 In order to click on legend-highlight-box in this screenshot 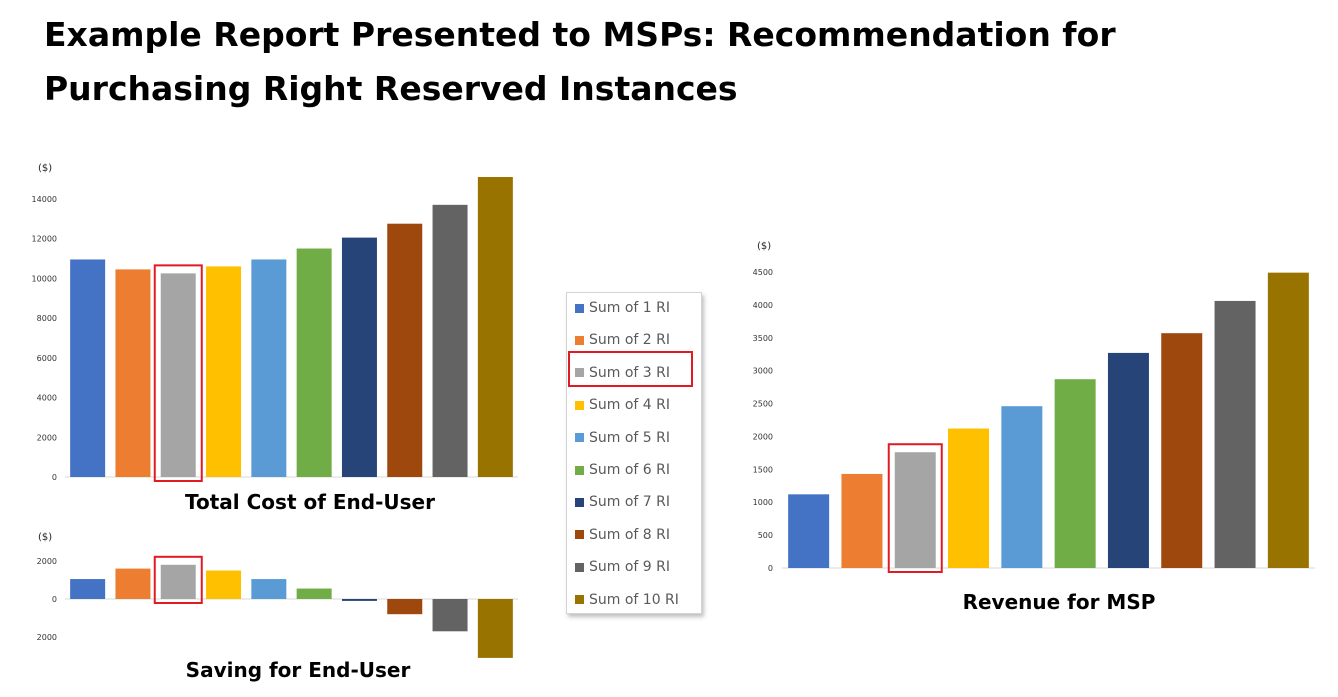, I will do `click(630, 369)`.